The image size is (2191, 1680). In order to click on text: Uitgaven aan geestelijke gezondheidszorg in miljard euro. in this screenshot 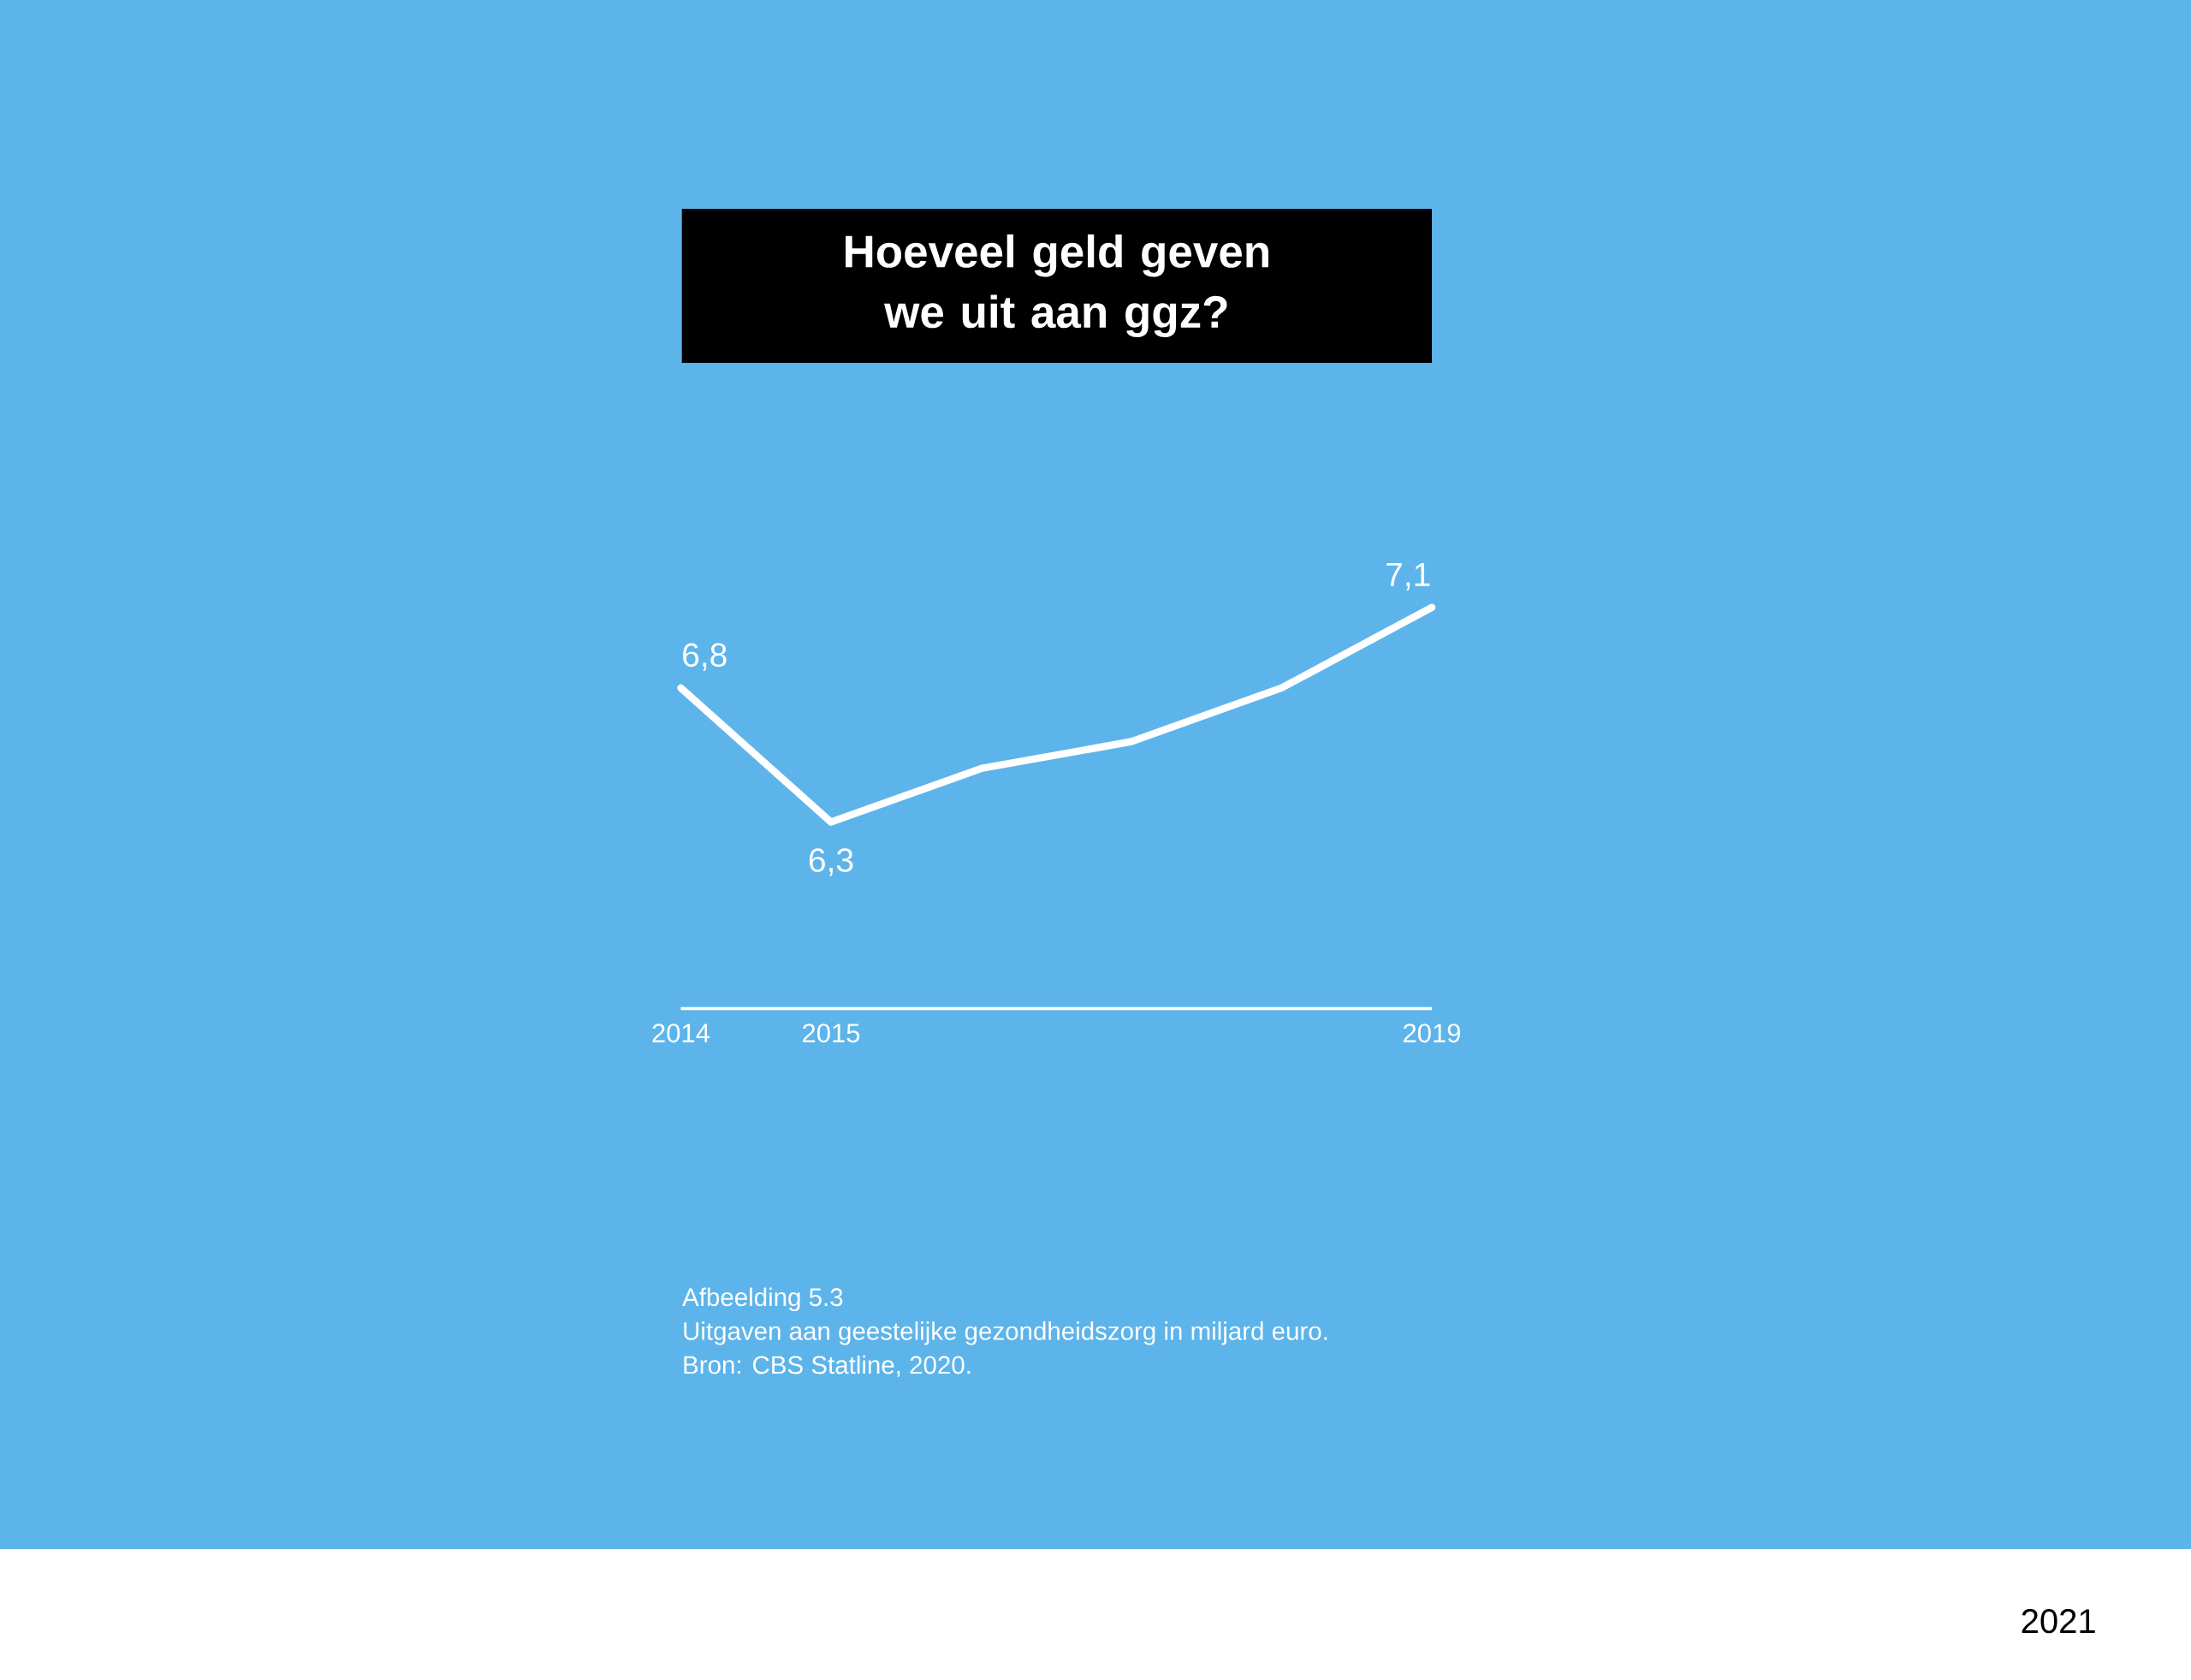, I will do `click(1005, 1333)`.